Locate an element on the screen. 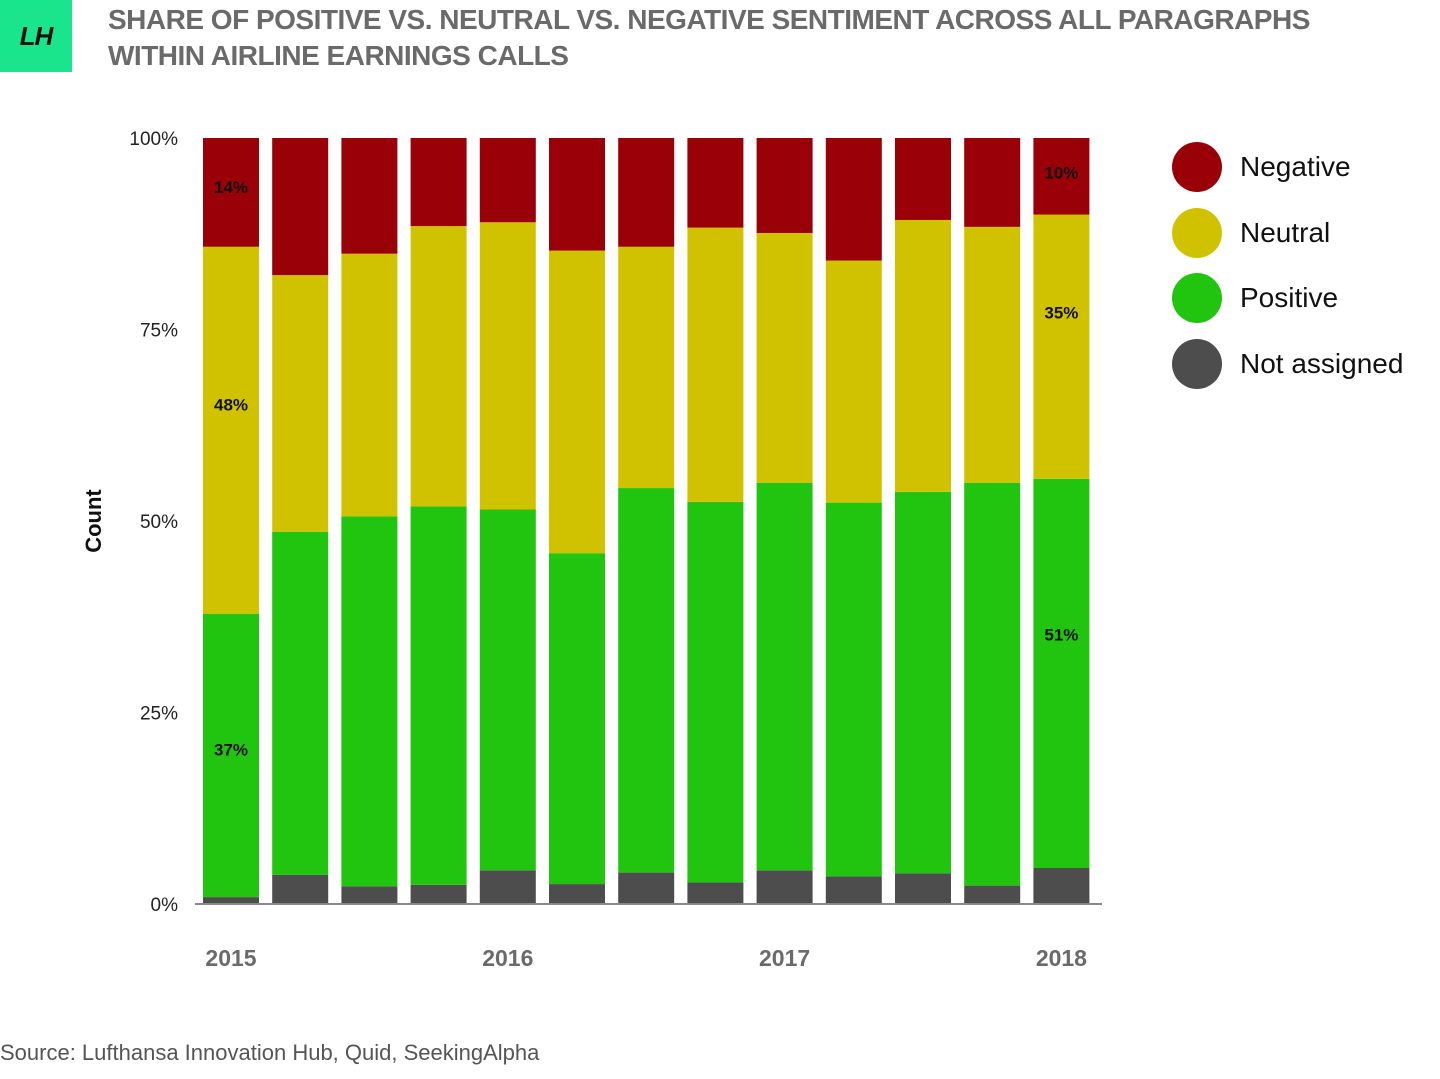 This screenshot has width=1440, height=1079. x-tick-label: 2015 is located at coordinates (230, 958).